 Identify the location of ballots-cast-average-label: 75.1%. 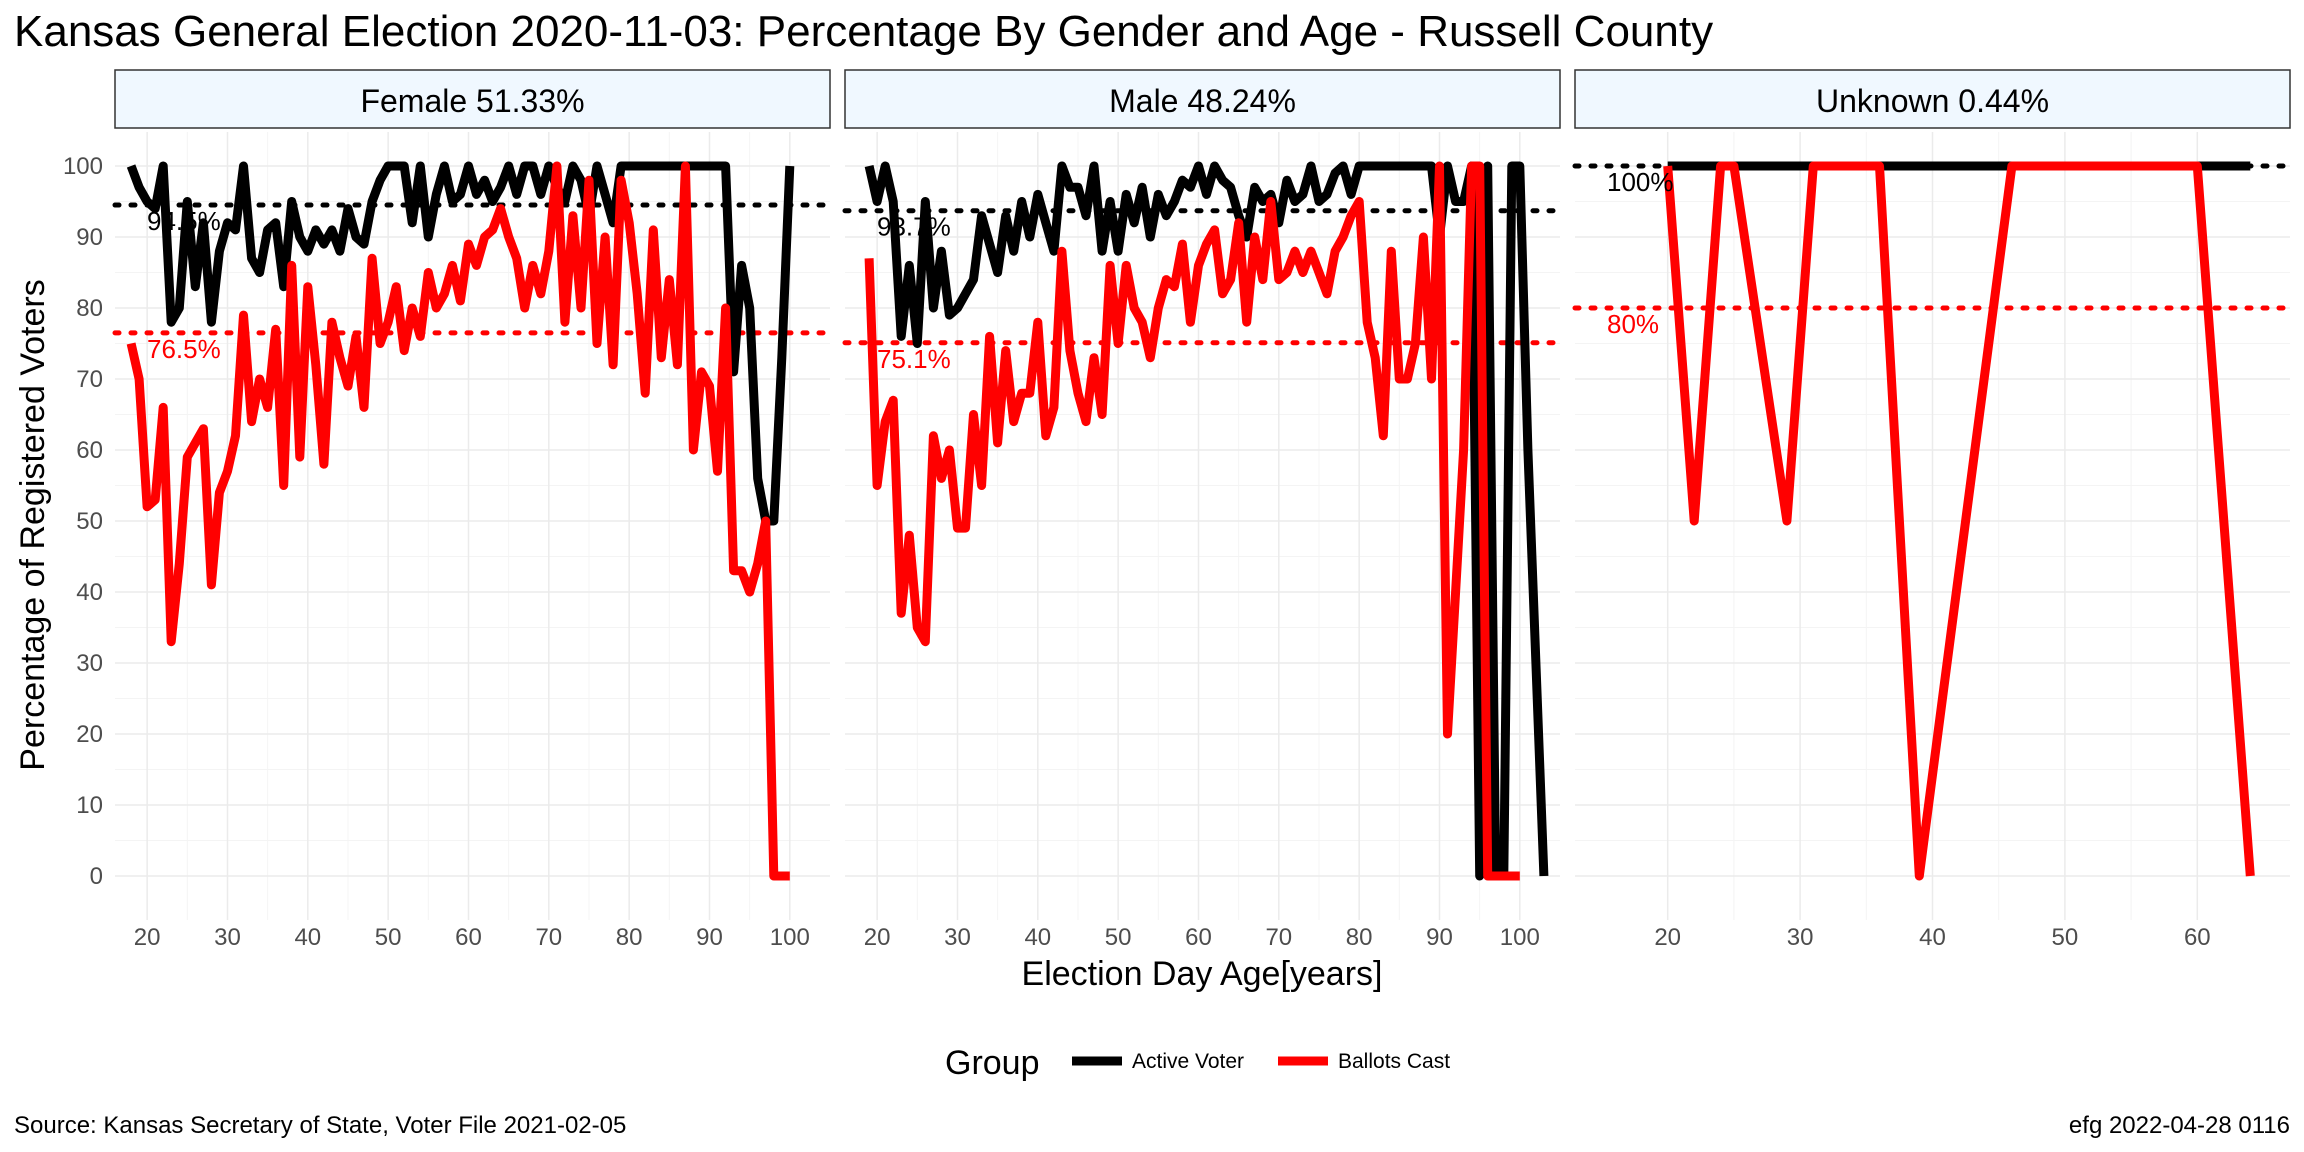
(914, 359).